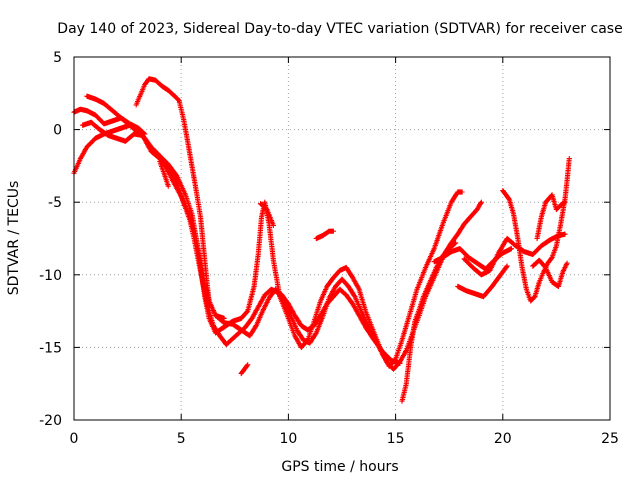  I want to click on y-tick-label: 5, so click(57, 58).